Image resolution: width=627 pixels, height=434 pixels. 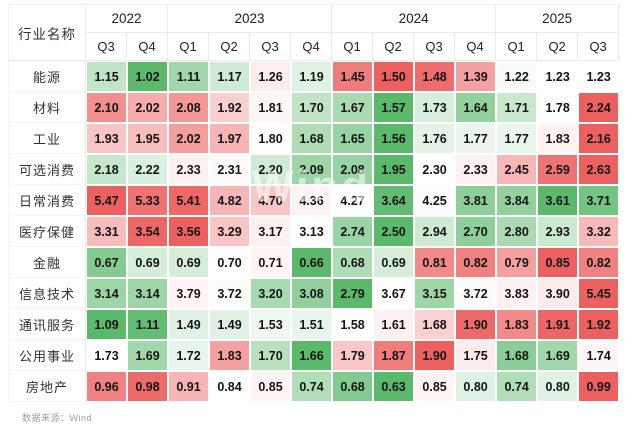 I want to click on heatmap-cell: 2.63, so click(x=599, y=169).